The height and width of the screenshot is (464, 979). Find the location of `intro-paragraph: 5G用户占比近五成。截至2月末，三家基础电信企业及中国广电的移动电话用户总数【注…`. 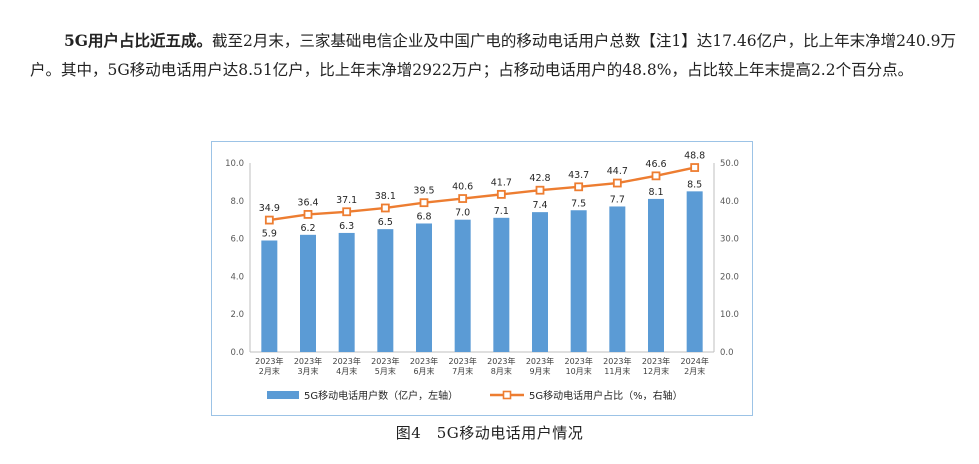

intro-paragraph: 5G用户占比近五成。截至2月末，三家基础电信企业及中国广电的移动电话用户总数【注… is located at coordinates (495, 55).